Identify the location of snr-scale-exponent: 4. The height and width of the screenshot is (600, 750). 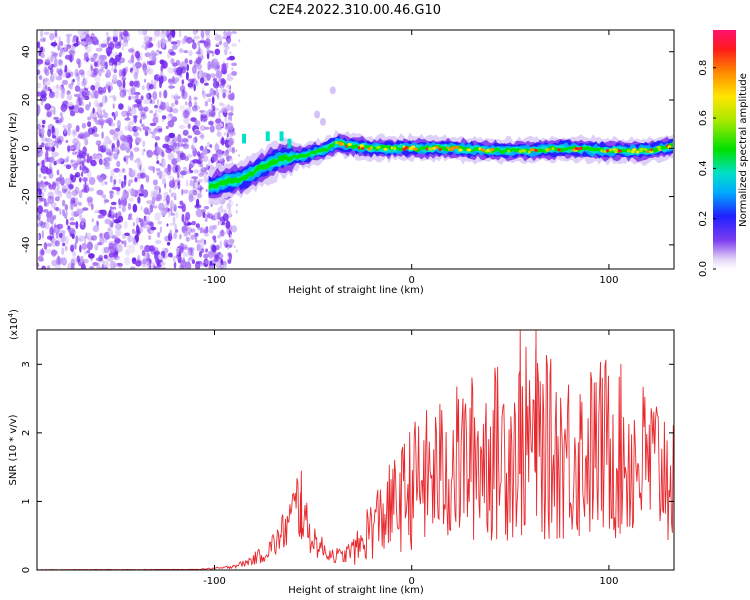
(11, 314).